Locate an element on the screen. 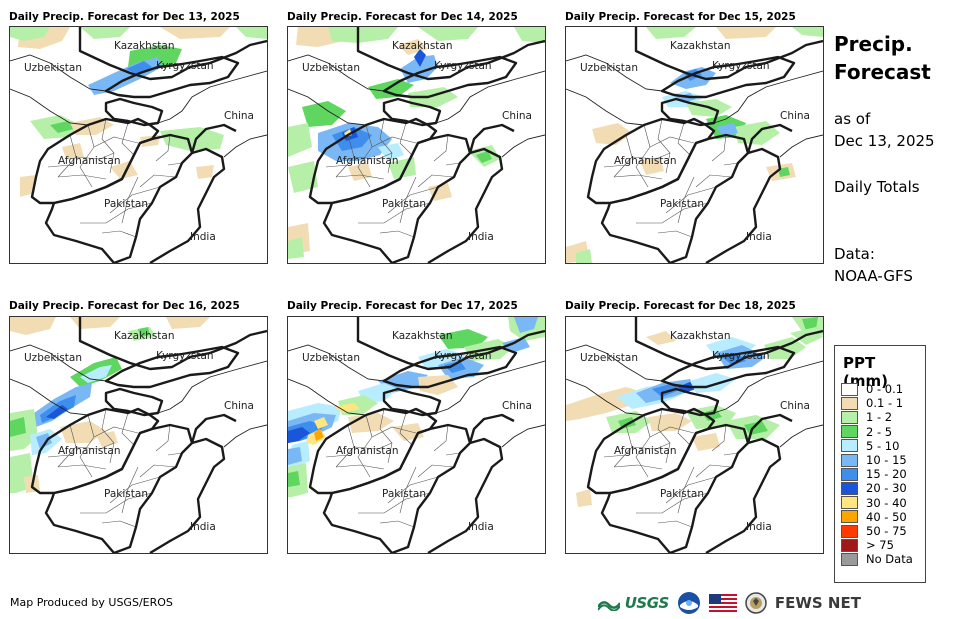  legend-item: 5 - 10 is located at coordinates (870, 446).